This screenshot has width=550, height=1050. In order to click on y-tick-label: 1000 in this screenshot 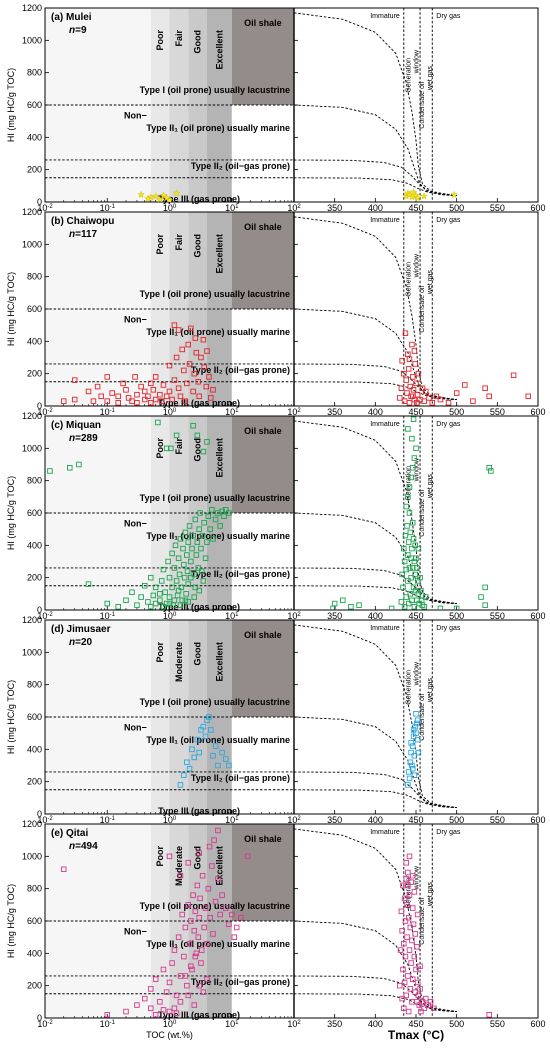, I will do `click(32, 244)`.